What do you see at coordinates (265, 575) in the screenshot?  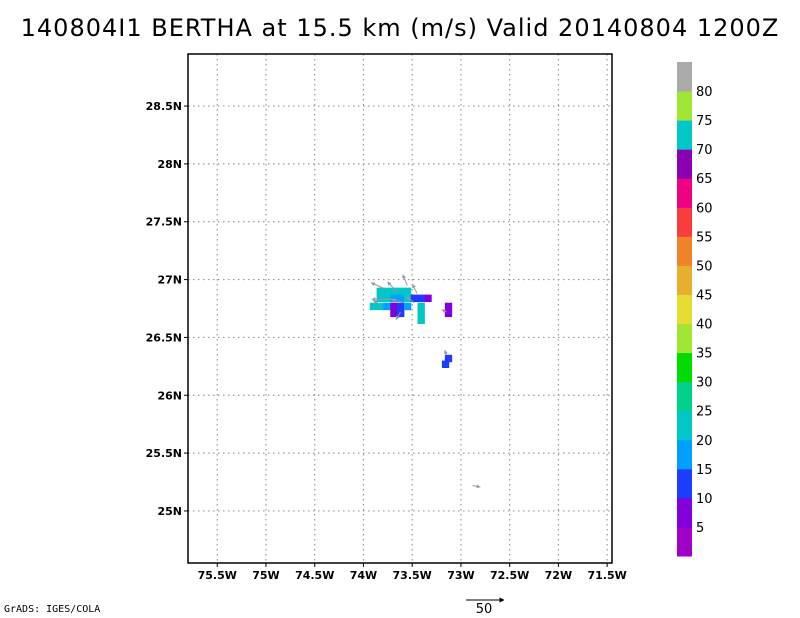 I see `lon-tick-label: 75W` at bounding box center [265, 575].